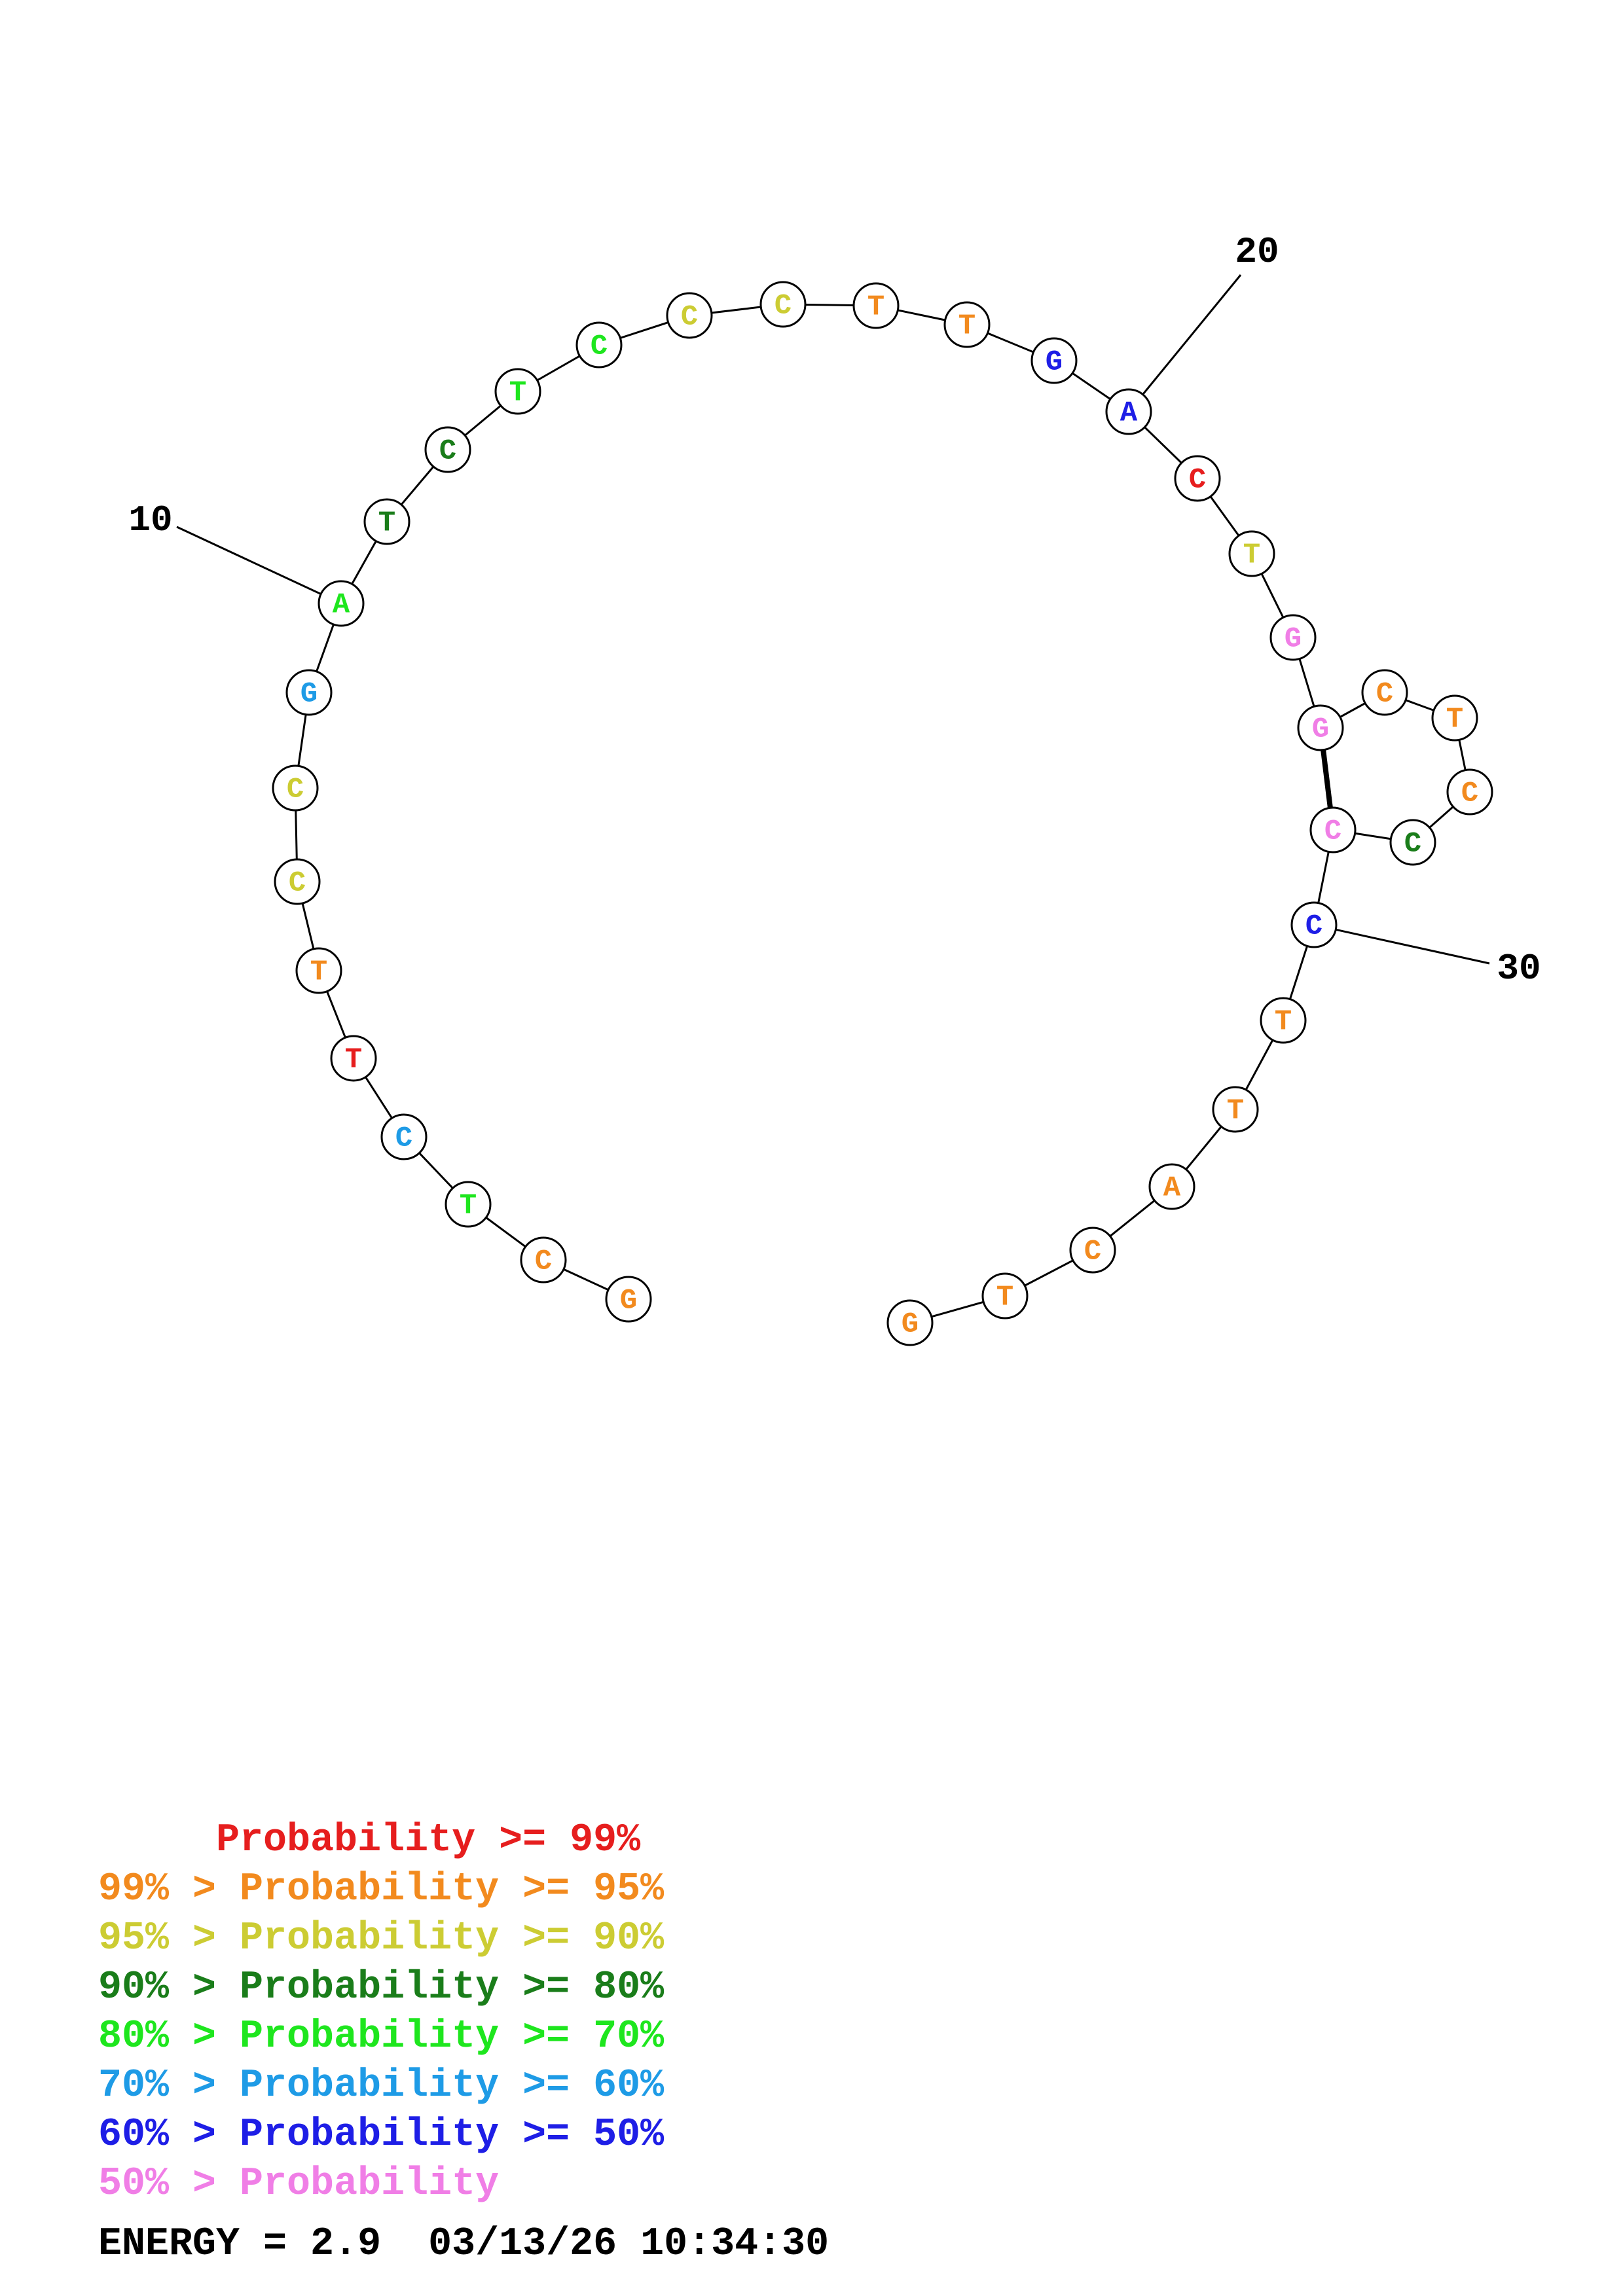  I want to click on legend-row: 60% > Probability >= 50%, so click(381, 2135).